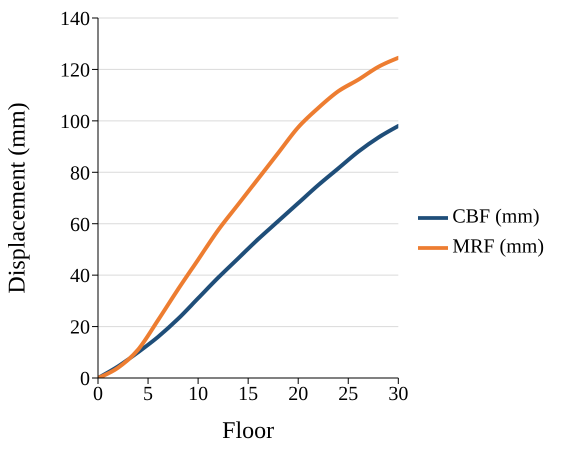 This screenshot has width=572, height=468. Describe the element at coordinates (80, 225) in the screenshot. I see `y-tick-label: 60` at that location.